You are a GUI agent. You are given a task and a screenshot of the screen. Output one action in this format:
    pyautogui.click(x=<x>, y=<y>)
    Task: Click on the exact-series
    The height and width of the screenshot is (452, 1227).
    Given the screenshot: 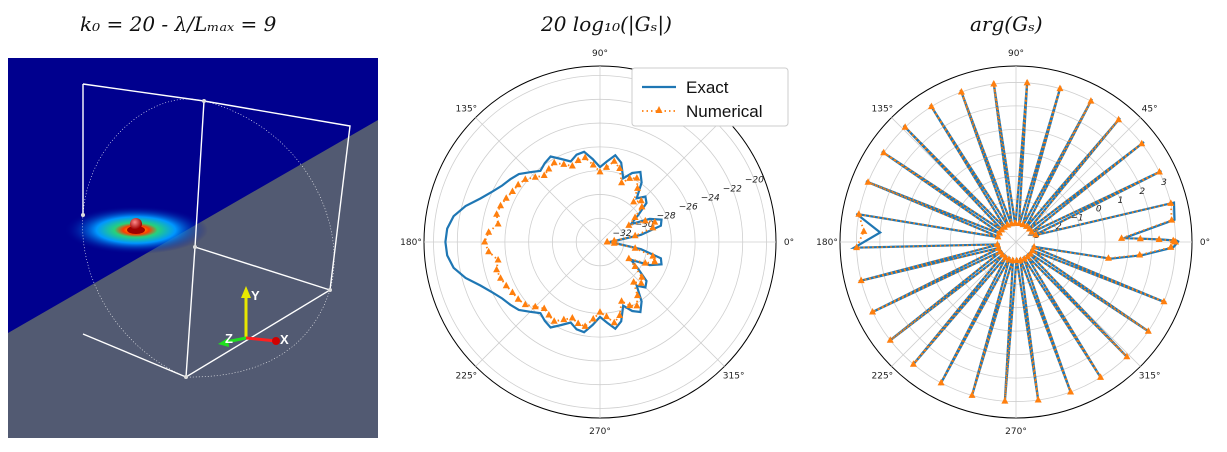 What is the action you would take?
    pyautogui.click(x=553, y=242)
    